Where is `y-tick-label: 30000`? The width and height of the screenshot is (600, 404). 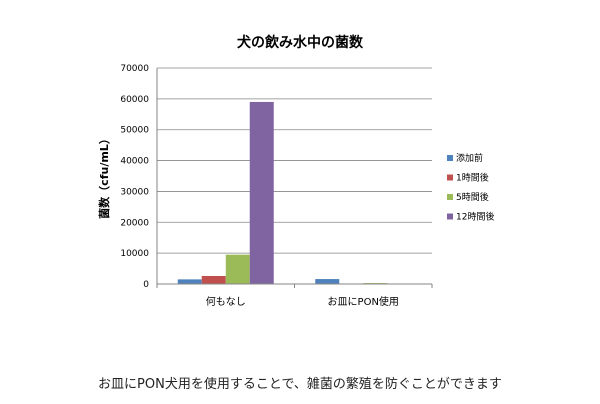
y-tick-label: 30000 is located at coordinates (134, 192).